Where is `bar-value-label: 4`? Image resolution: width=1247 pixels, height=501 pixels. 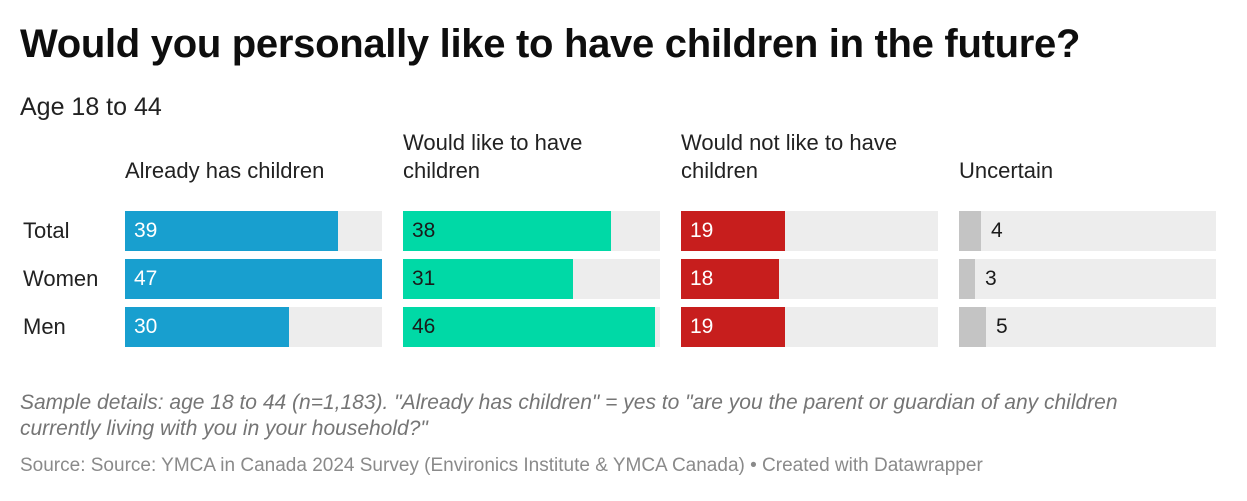
bar-value-label: 4 is located at coordinates (997, 230).